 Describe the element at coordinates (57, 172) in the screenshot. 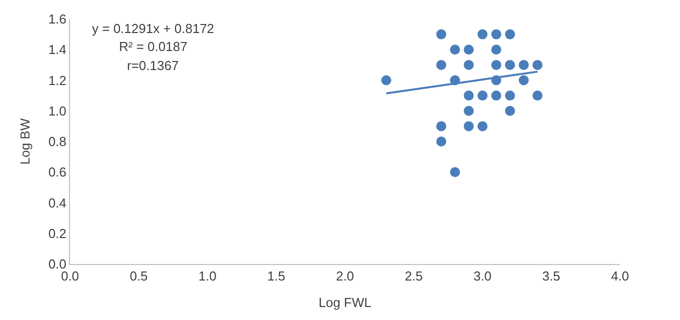

I see `y-tick-label: 0.6` at that location.